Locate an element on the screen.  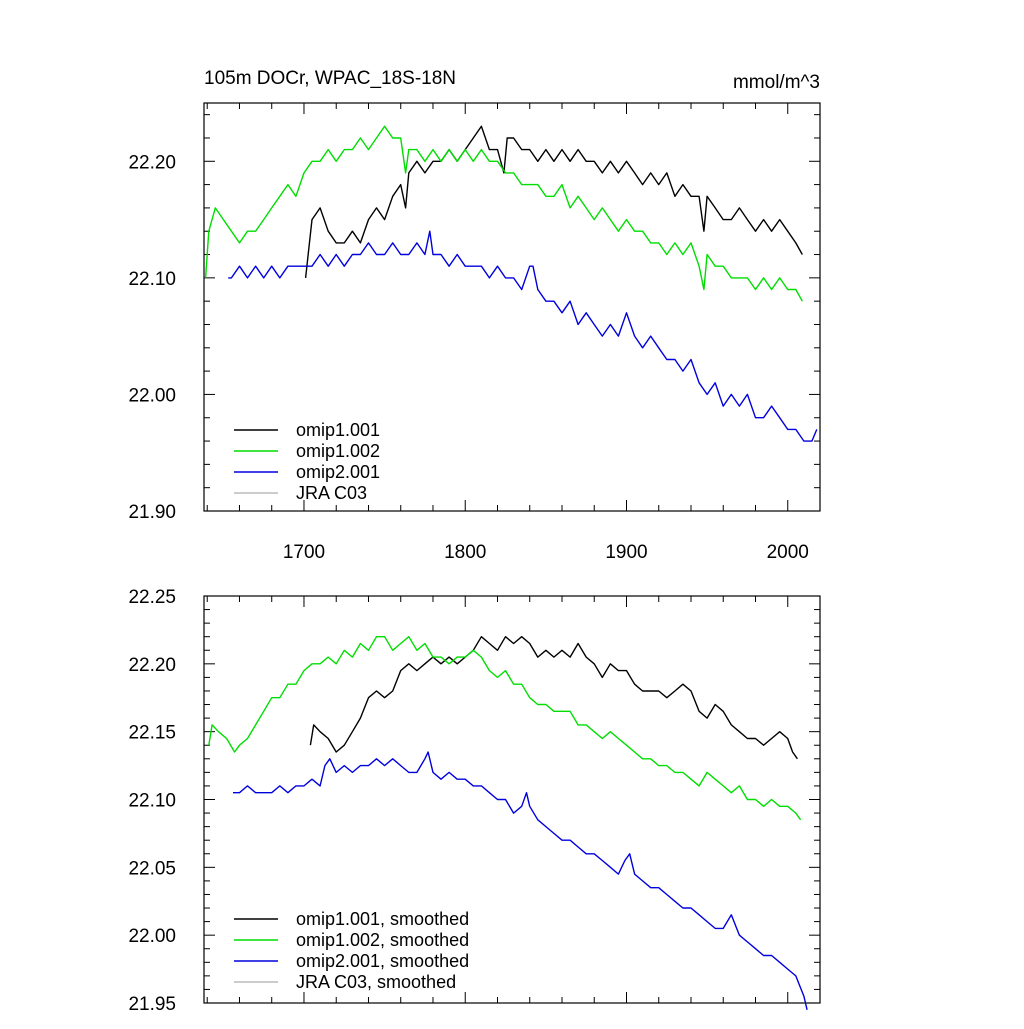
bottom-y-tick-label: 22.05 is located at coordinates (152, 868).